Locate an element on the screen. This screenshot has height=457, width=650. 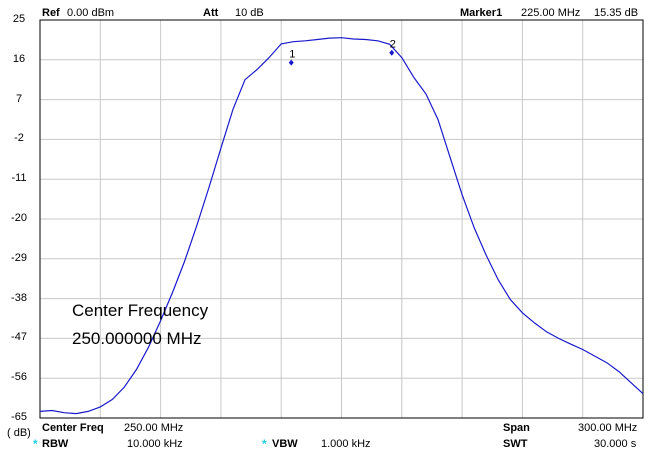
y-tick-label: -47 is located at coordinates (19, 337).